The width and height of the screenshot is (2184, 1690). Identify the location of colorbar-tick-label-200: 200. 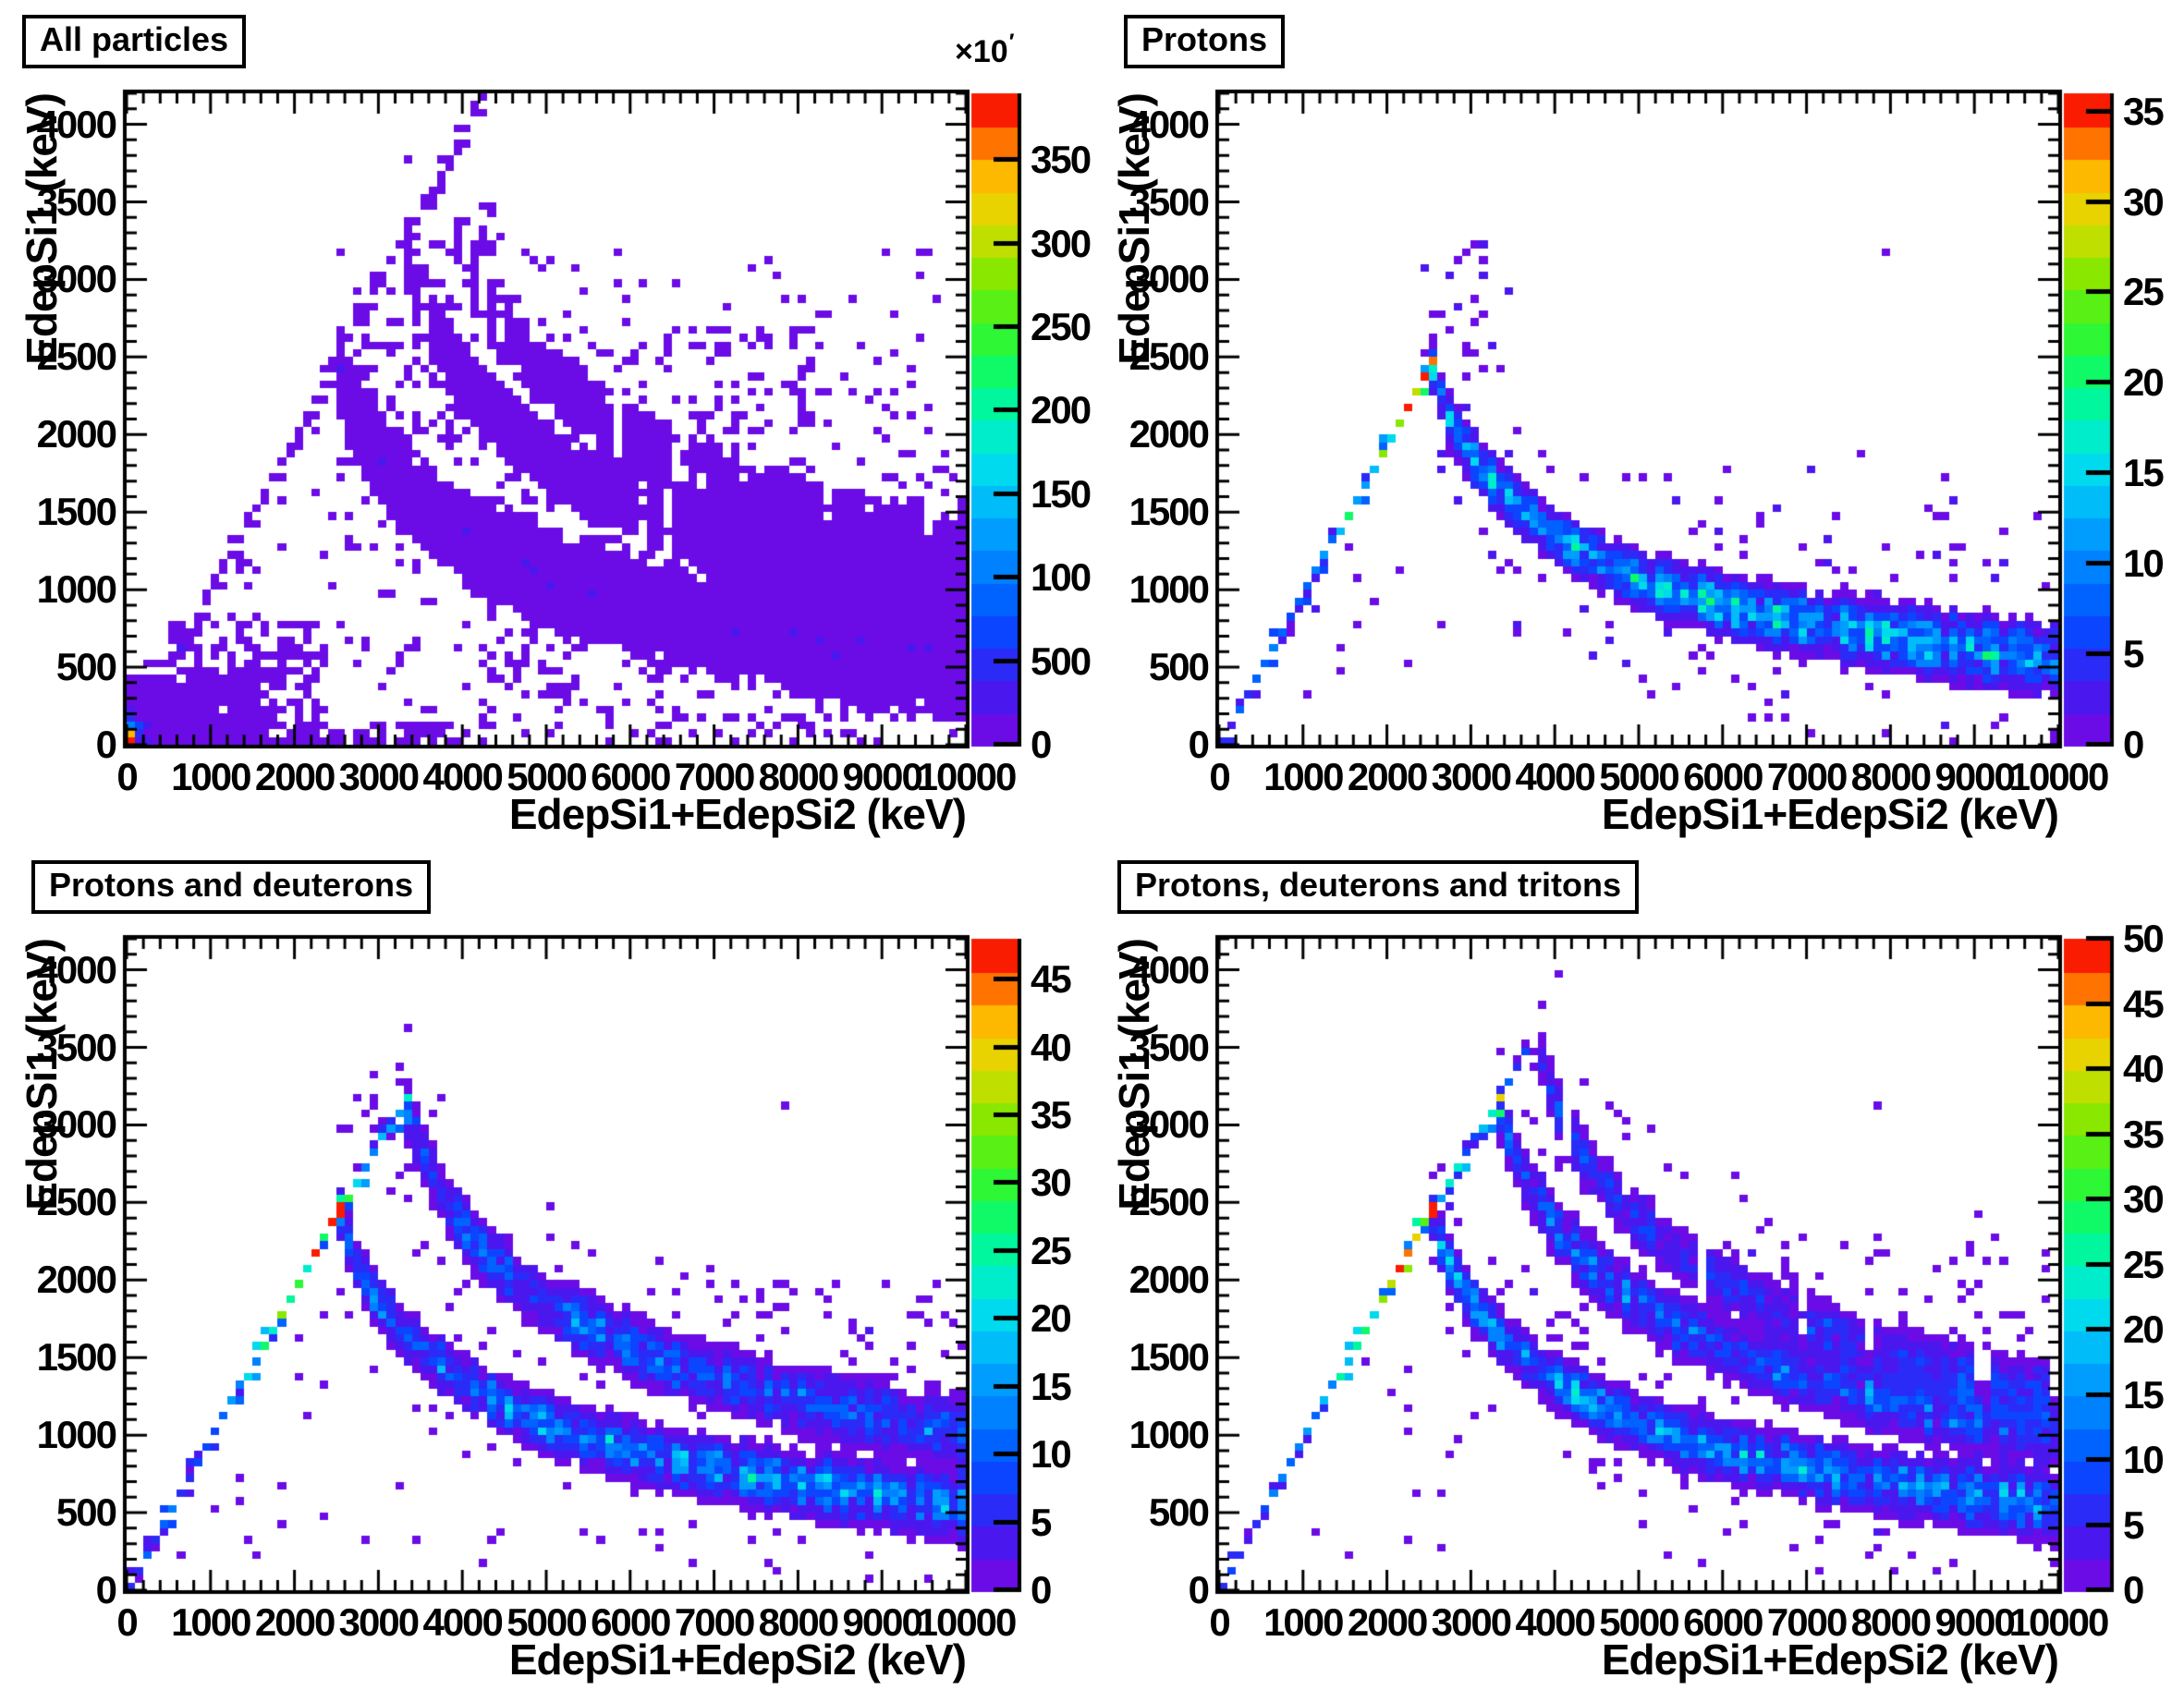
(1061, 410).